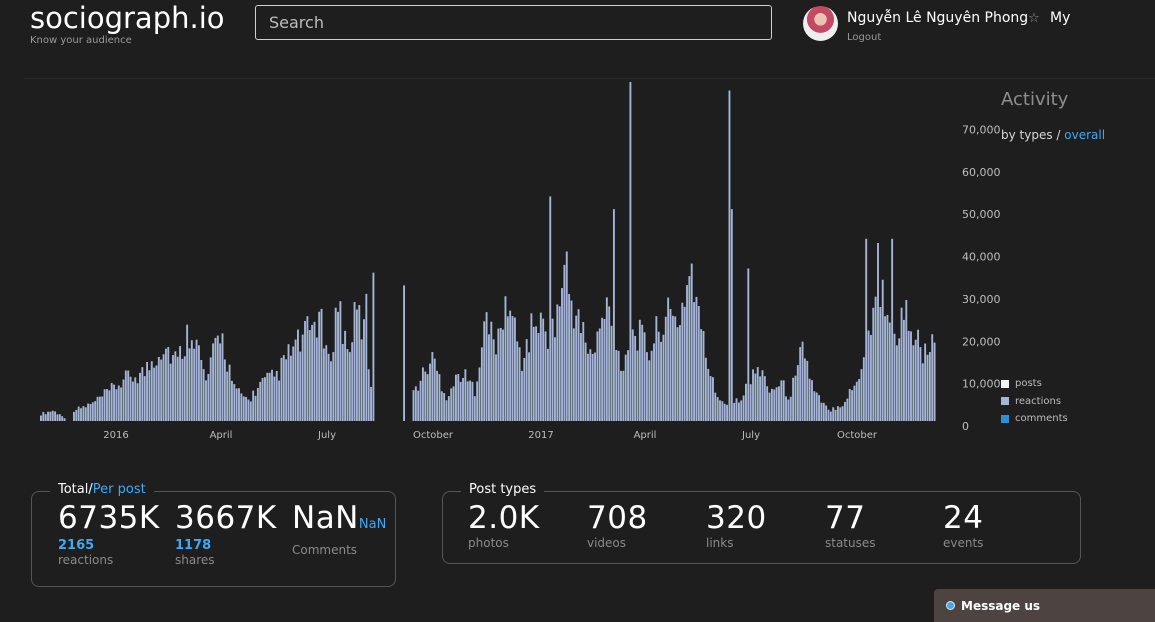 The height and width of the screenshot is (622, 1155). What do you see at coordinates (127, 23) in the screenshot?
I see `brand: sociograph.io Know your audience` at bounding box center [127, 23].